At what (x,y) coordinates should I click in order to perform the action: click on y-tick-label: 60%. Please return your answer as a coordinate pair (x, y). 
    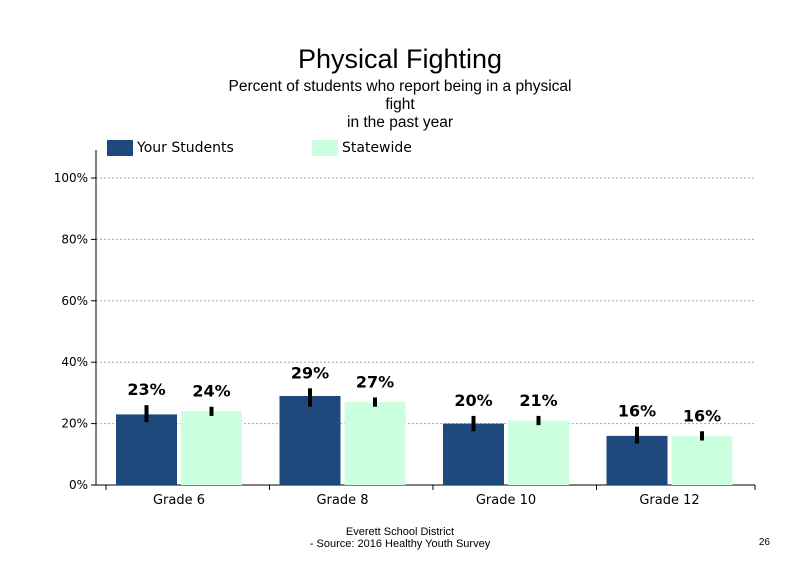
    Looking at the image, I should click on (74, 301).